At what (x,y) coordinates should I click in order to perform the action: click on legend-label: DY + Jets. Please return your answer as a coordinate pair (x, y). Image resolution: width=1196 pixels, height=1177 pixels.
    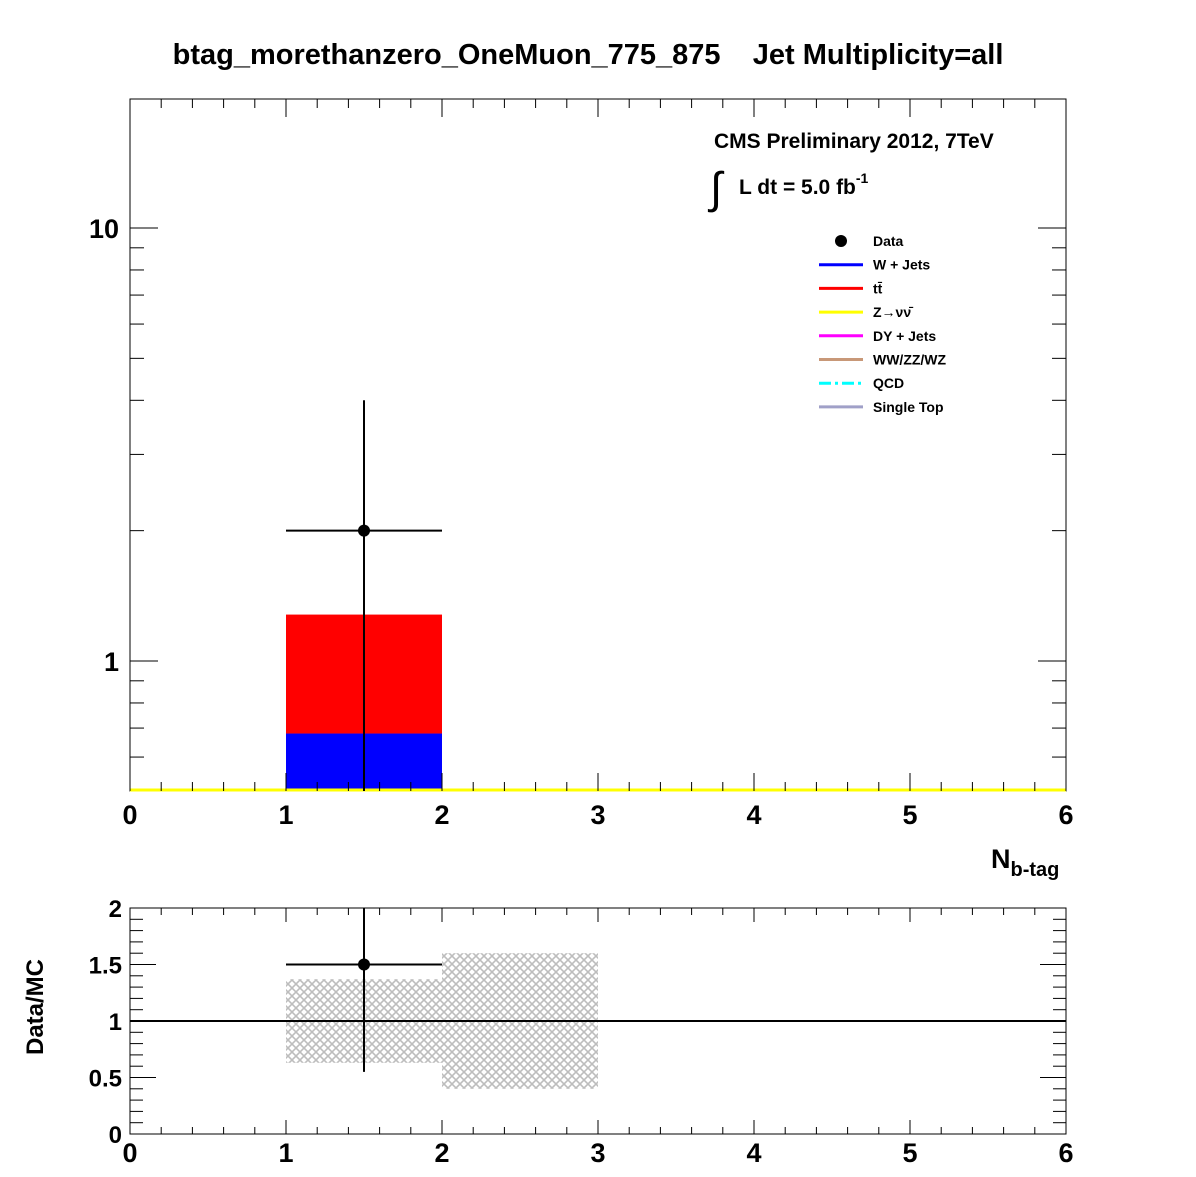
    Looking at the image, I should click on (904, 336).